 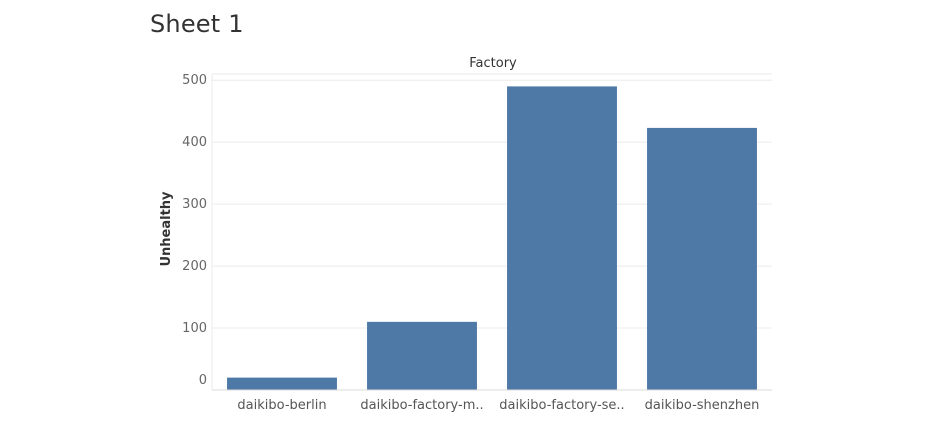 What do you see at coordinates (203, 380) in the screenshot?
I see `y-tick-label: 0` at bounding box center [203, 380].